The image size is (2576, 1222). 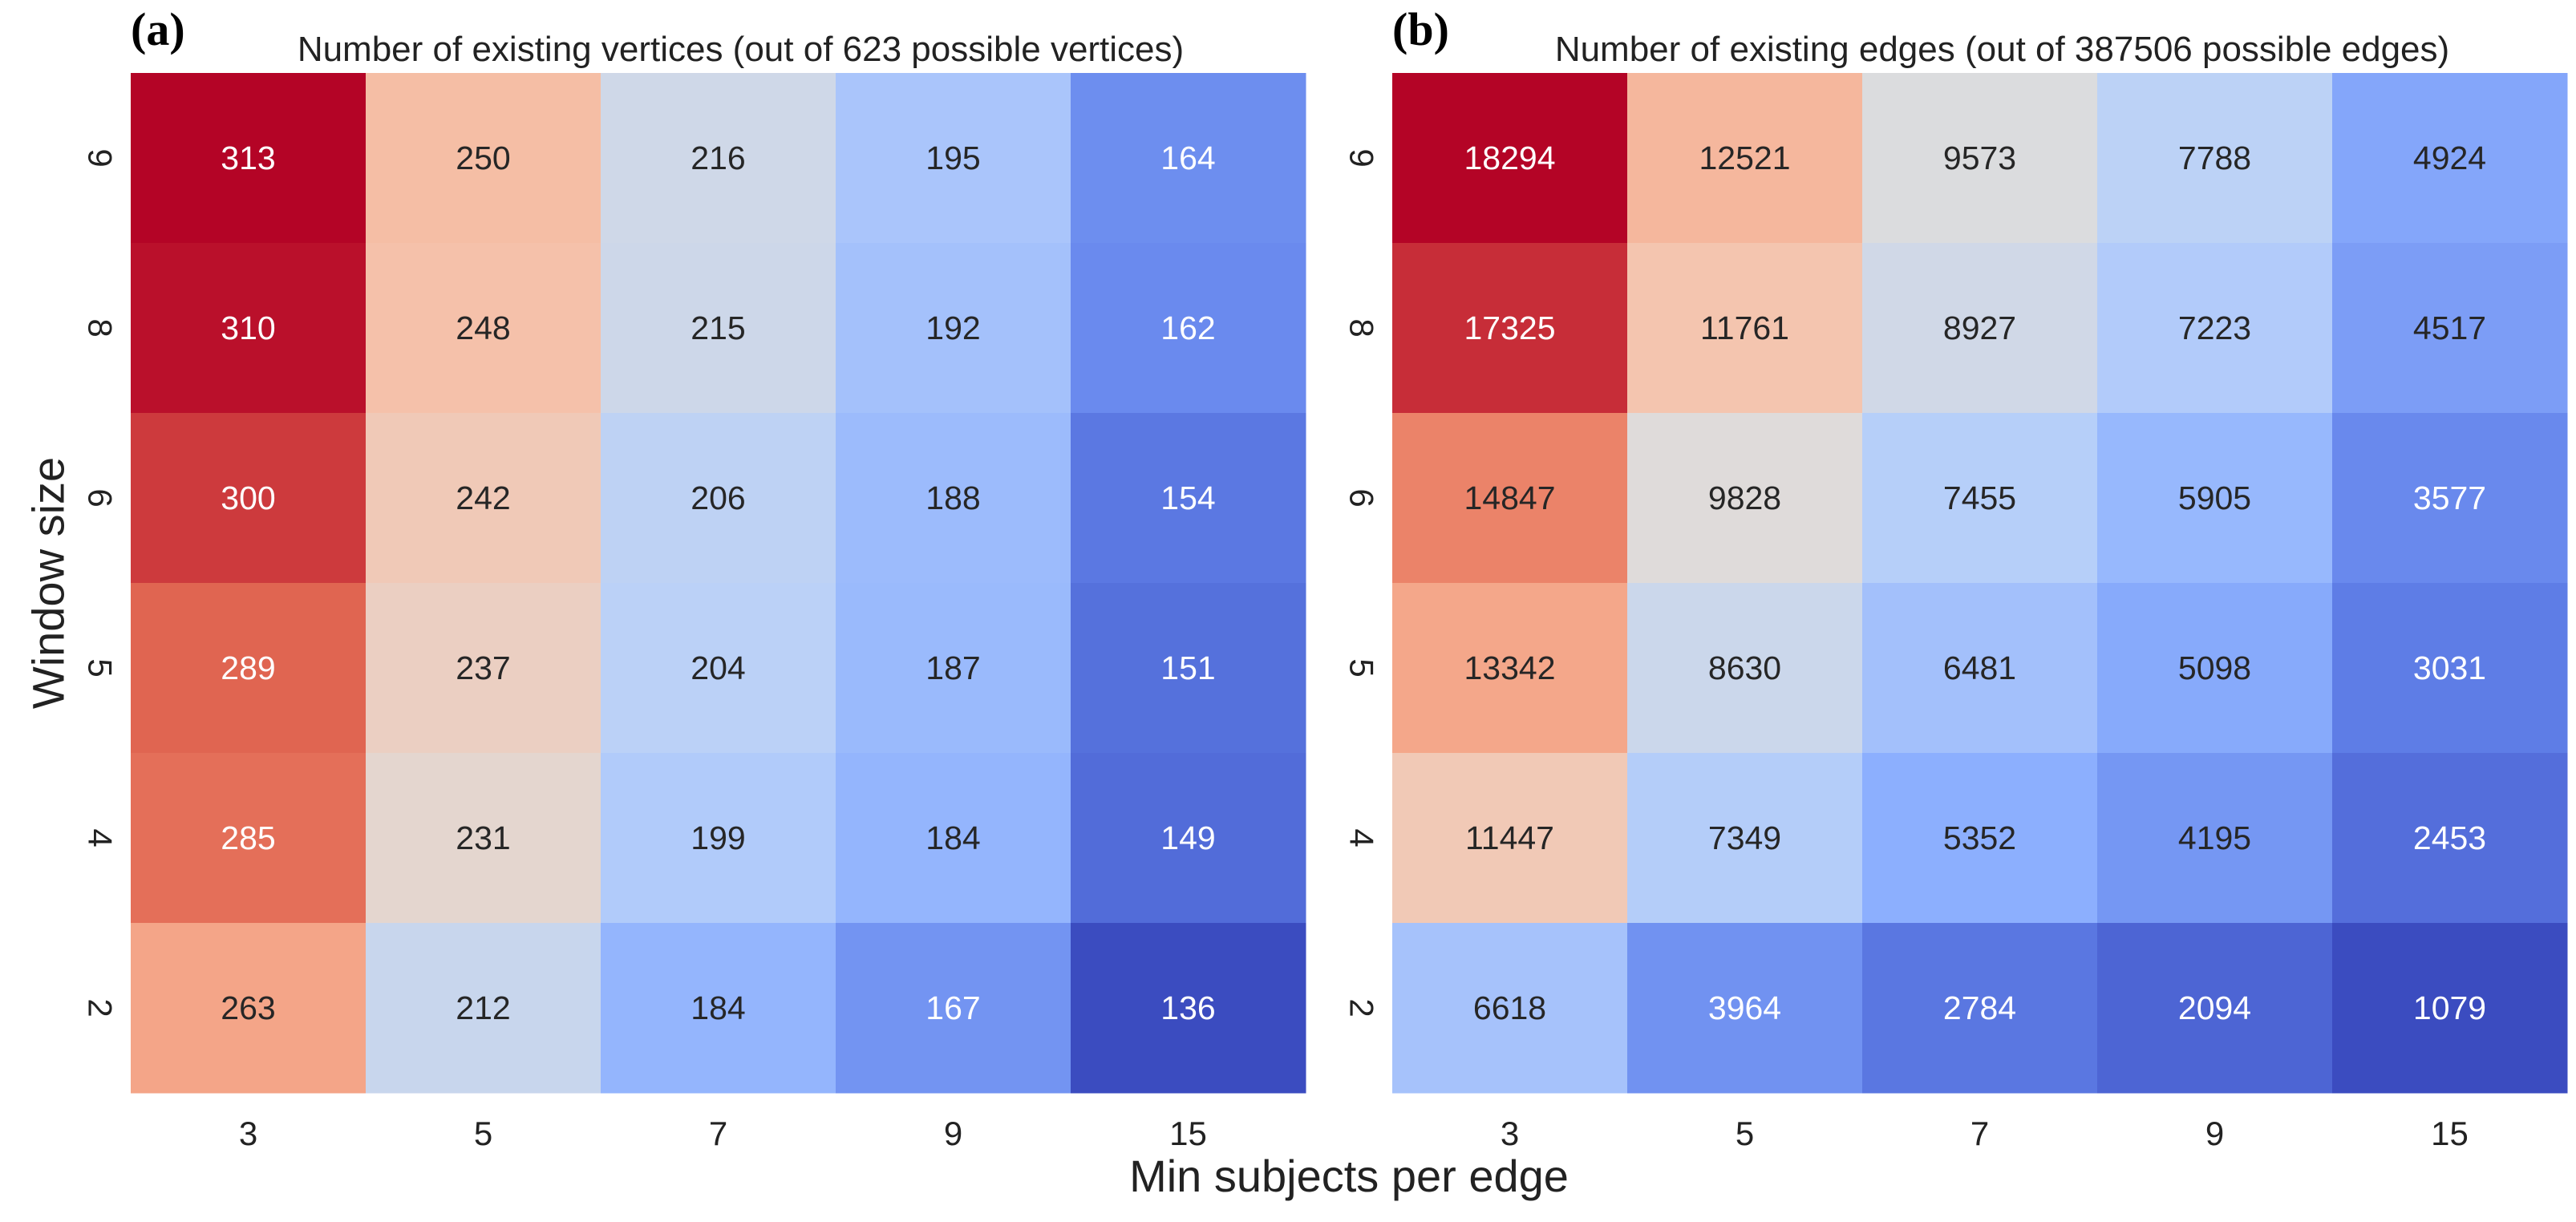 I want to click on cell-value-0-5-4: 136, so click(x=1187, y=1007).